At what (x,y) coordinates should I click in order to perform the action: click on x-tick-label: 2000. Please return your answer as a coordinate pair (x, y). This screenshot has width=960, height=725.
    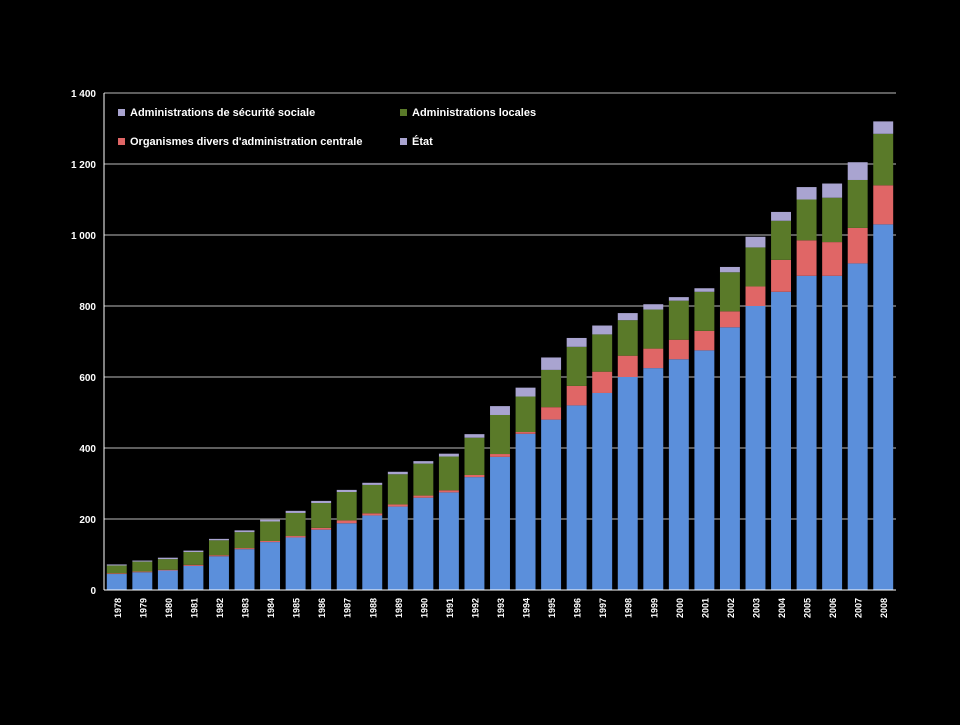
    Looking at the image, I should click on (680, 608).